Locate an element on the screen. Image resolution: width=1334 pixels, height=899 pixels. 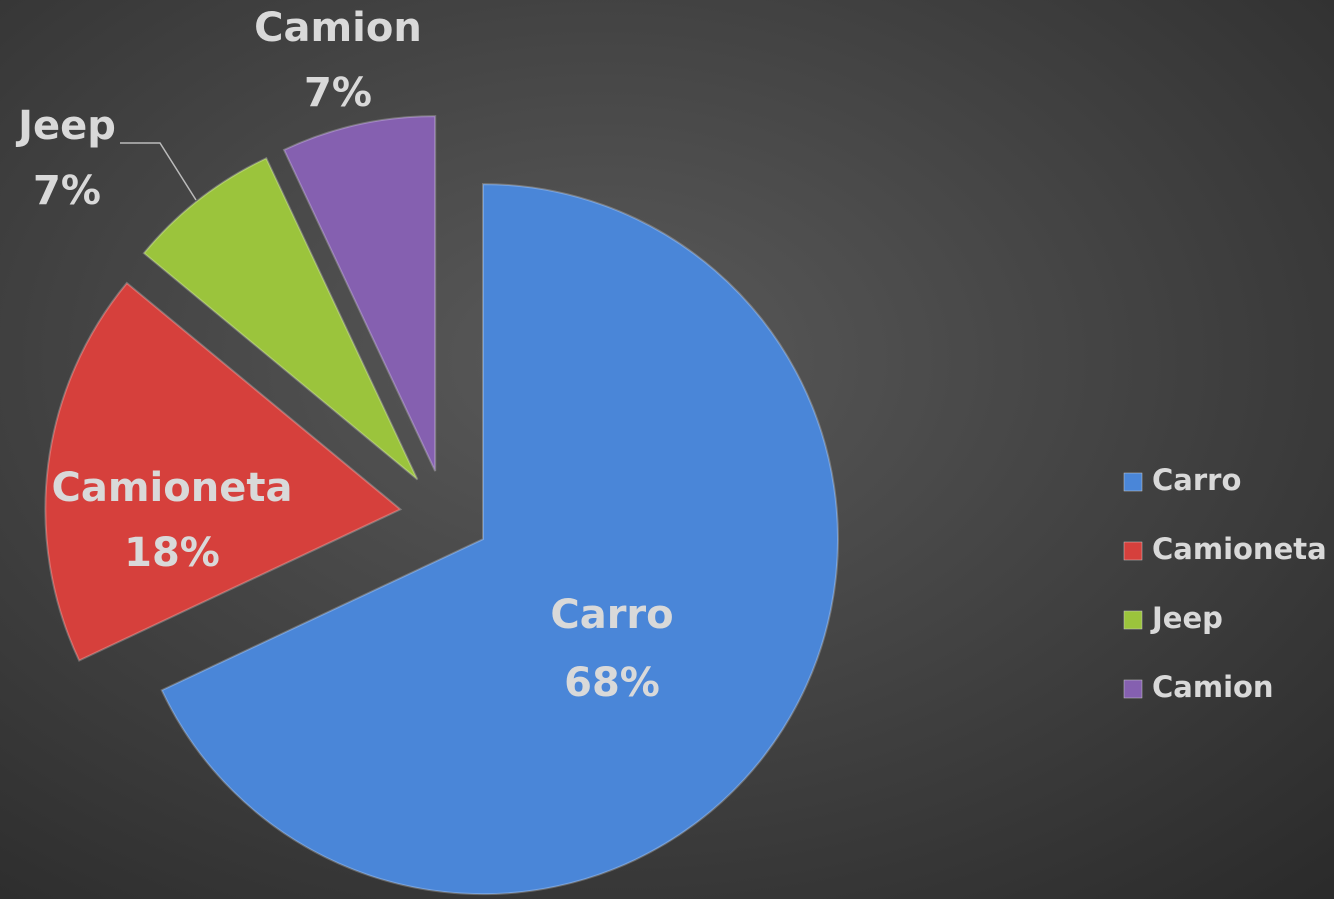
legend-label: Carro is located at coordinates (1196, 480).